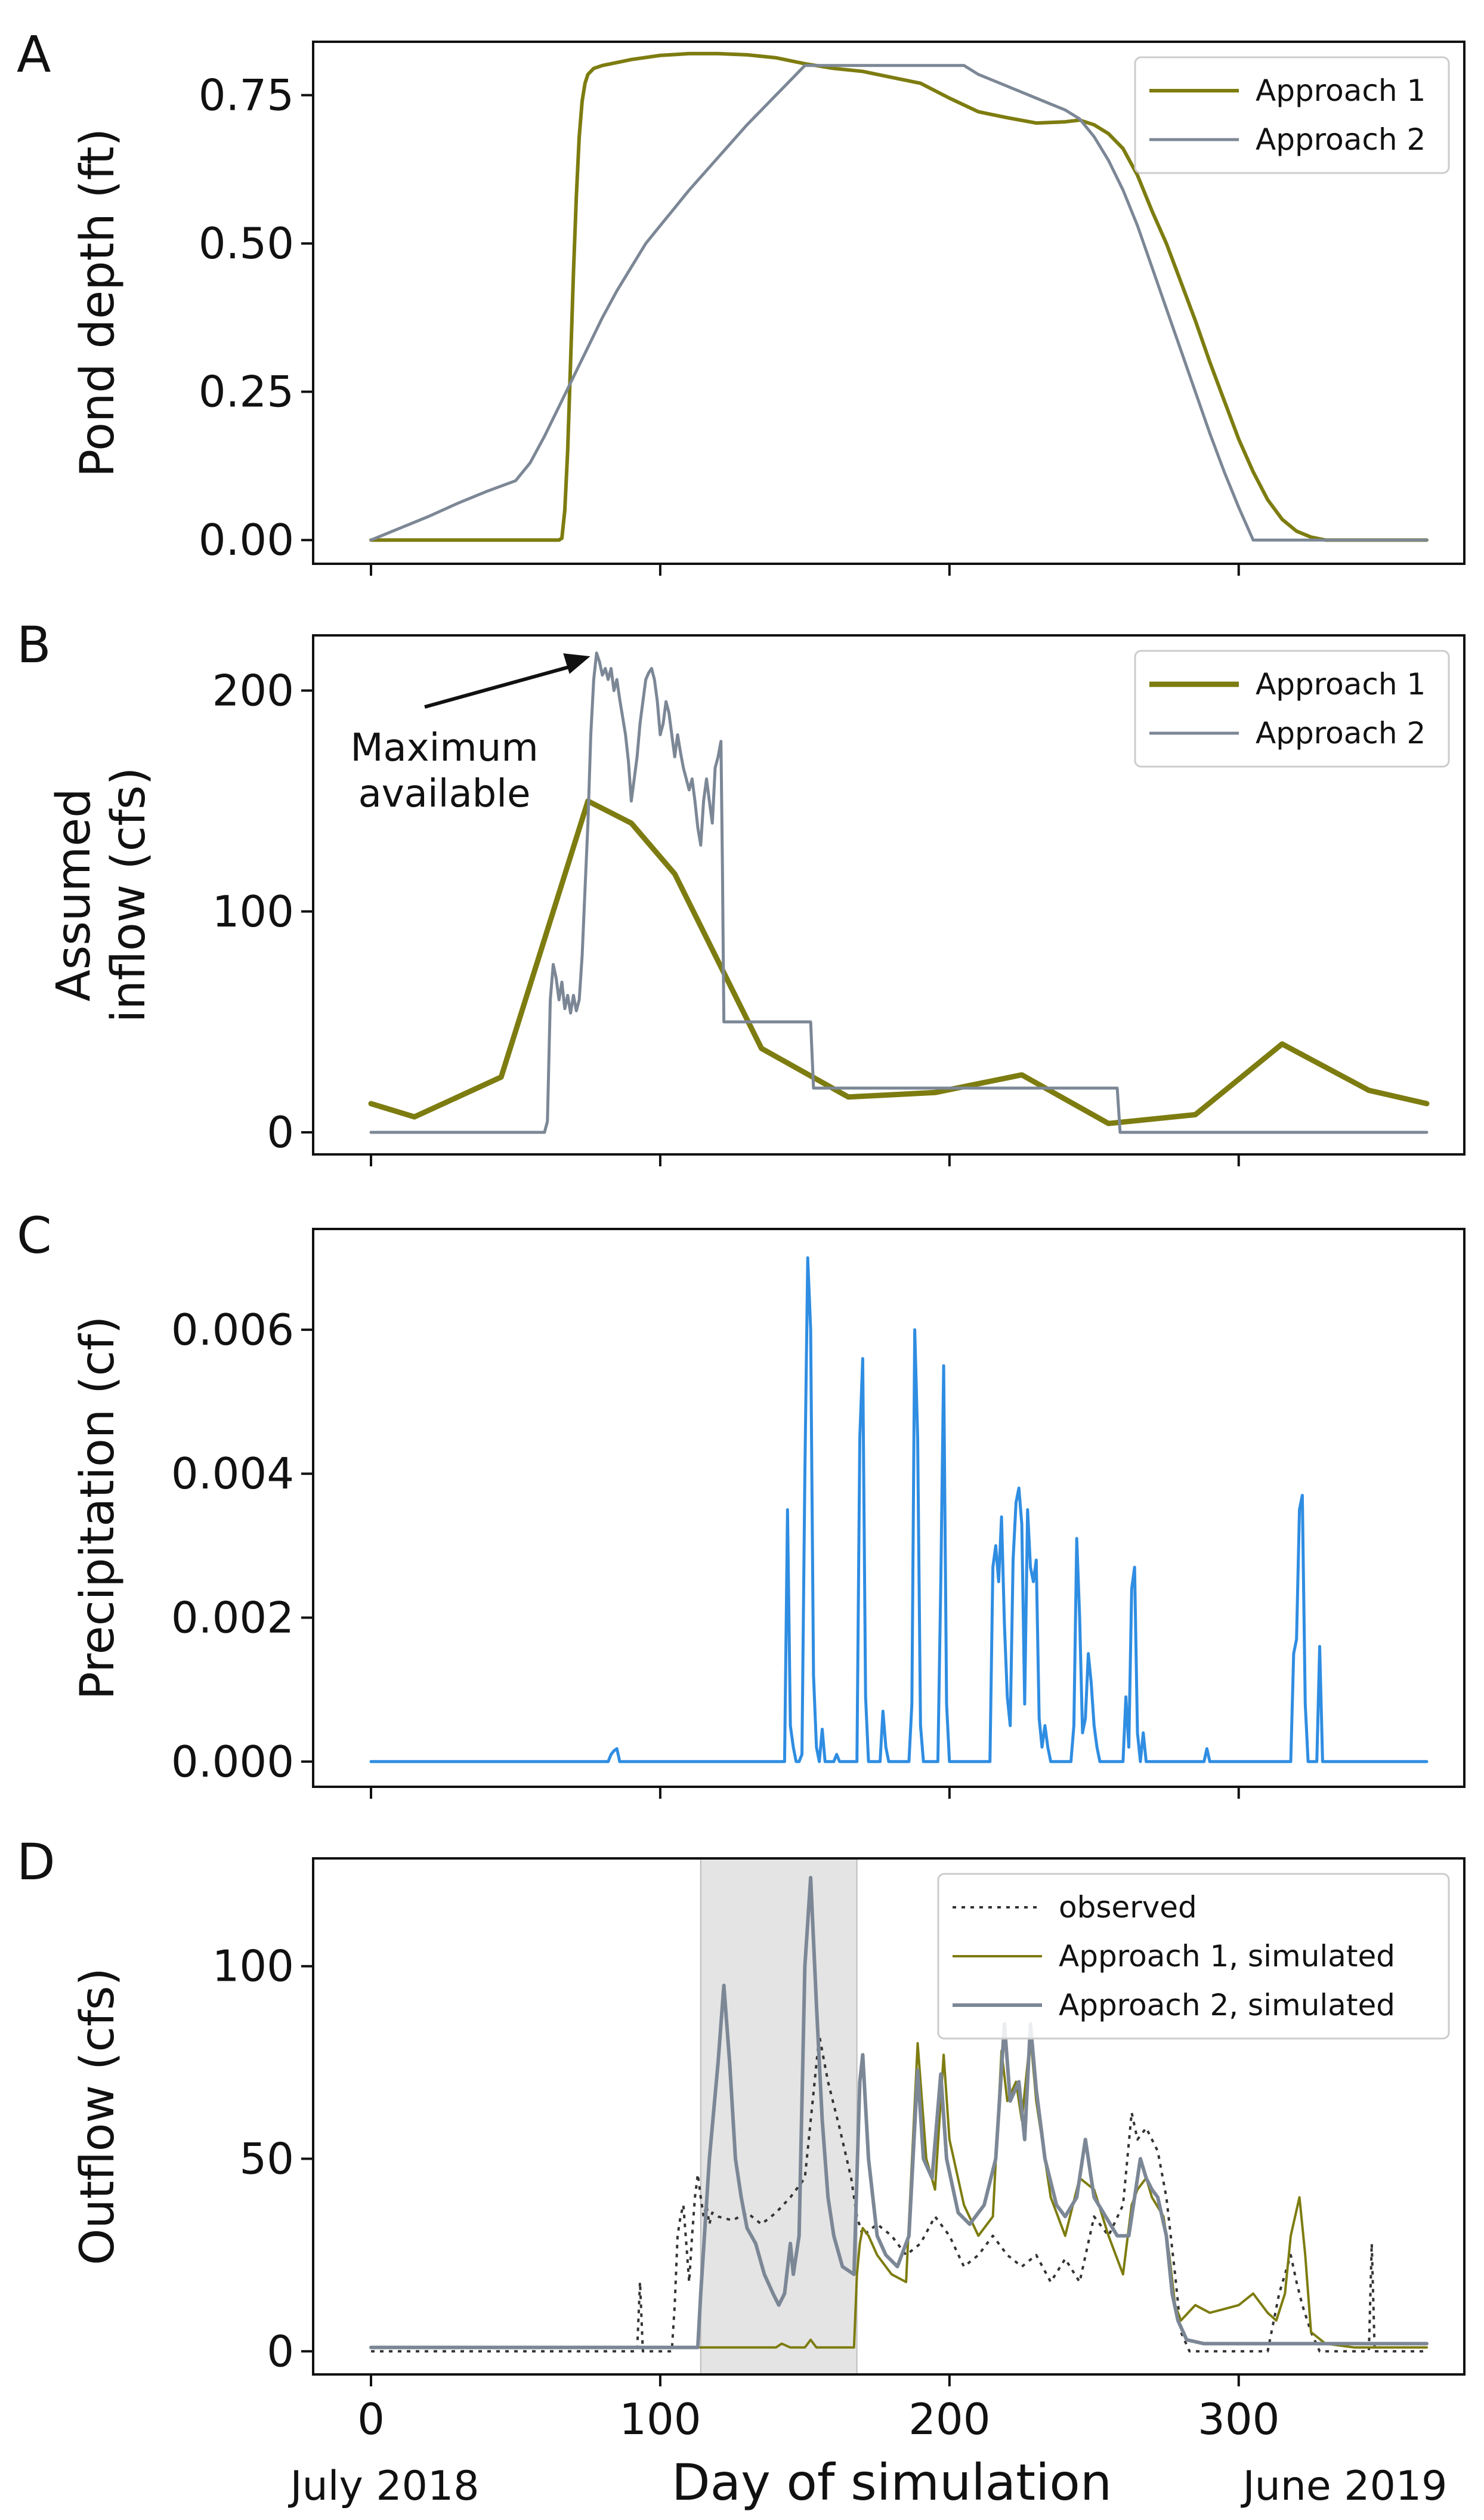  What do you see at coordinates (246, 243) in the screenshot?
I see `y-tick-label: 0.50` at bounding box center [246, 243].